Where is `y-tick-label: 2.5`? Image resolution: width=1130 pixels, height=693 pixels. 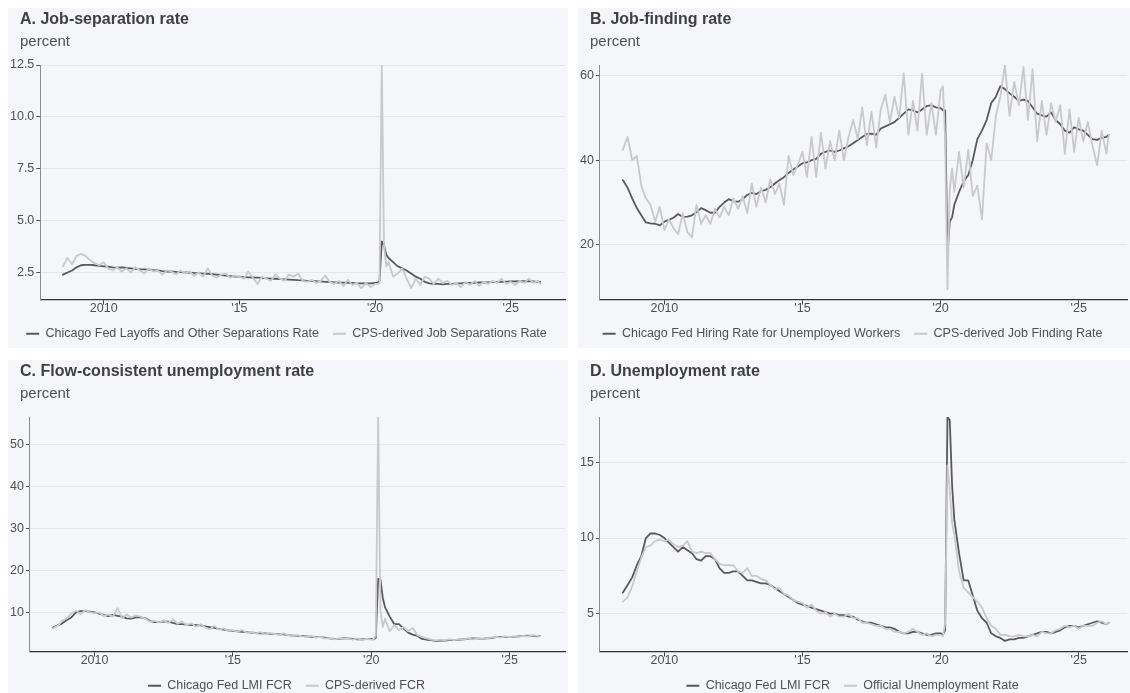 y-tick-label: 2.5 is located at coordinates (25, 271).